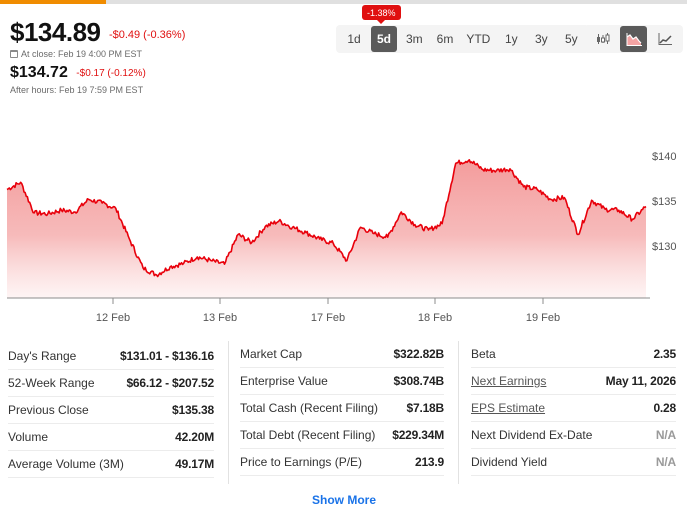 The image size is (687, 514). I want to click on stat-value: 49.17M, so click(194, 464).